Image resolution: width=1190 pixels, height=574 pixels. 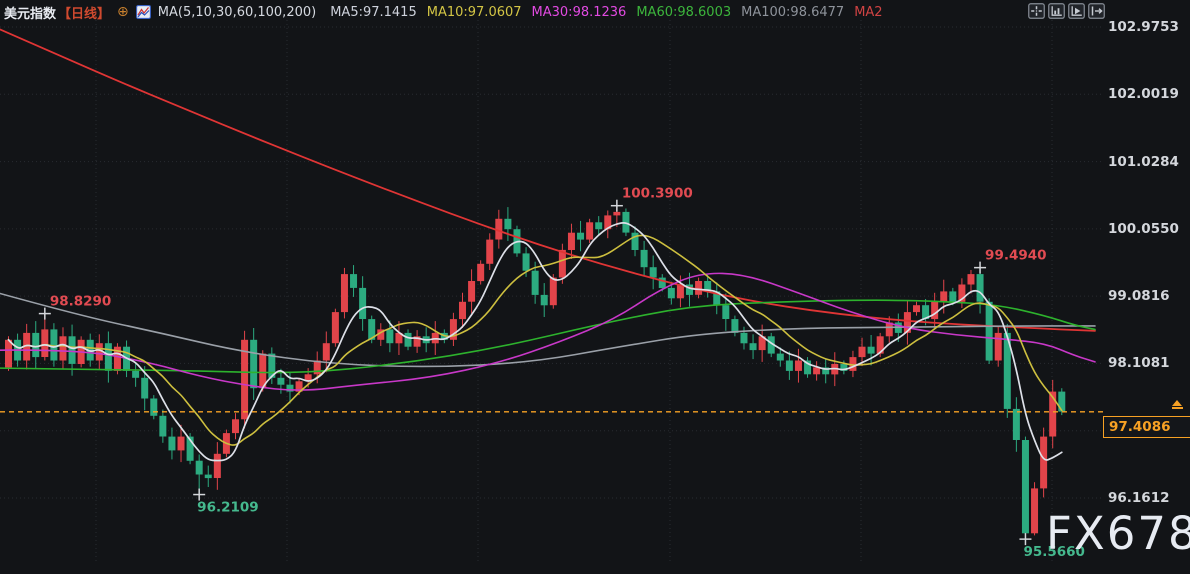 What do you see at coordinates (1139, 497) in the screenshot?
I see `axis-price-label: 96.1612` at bounding box center [1139, 497].